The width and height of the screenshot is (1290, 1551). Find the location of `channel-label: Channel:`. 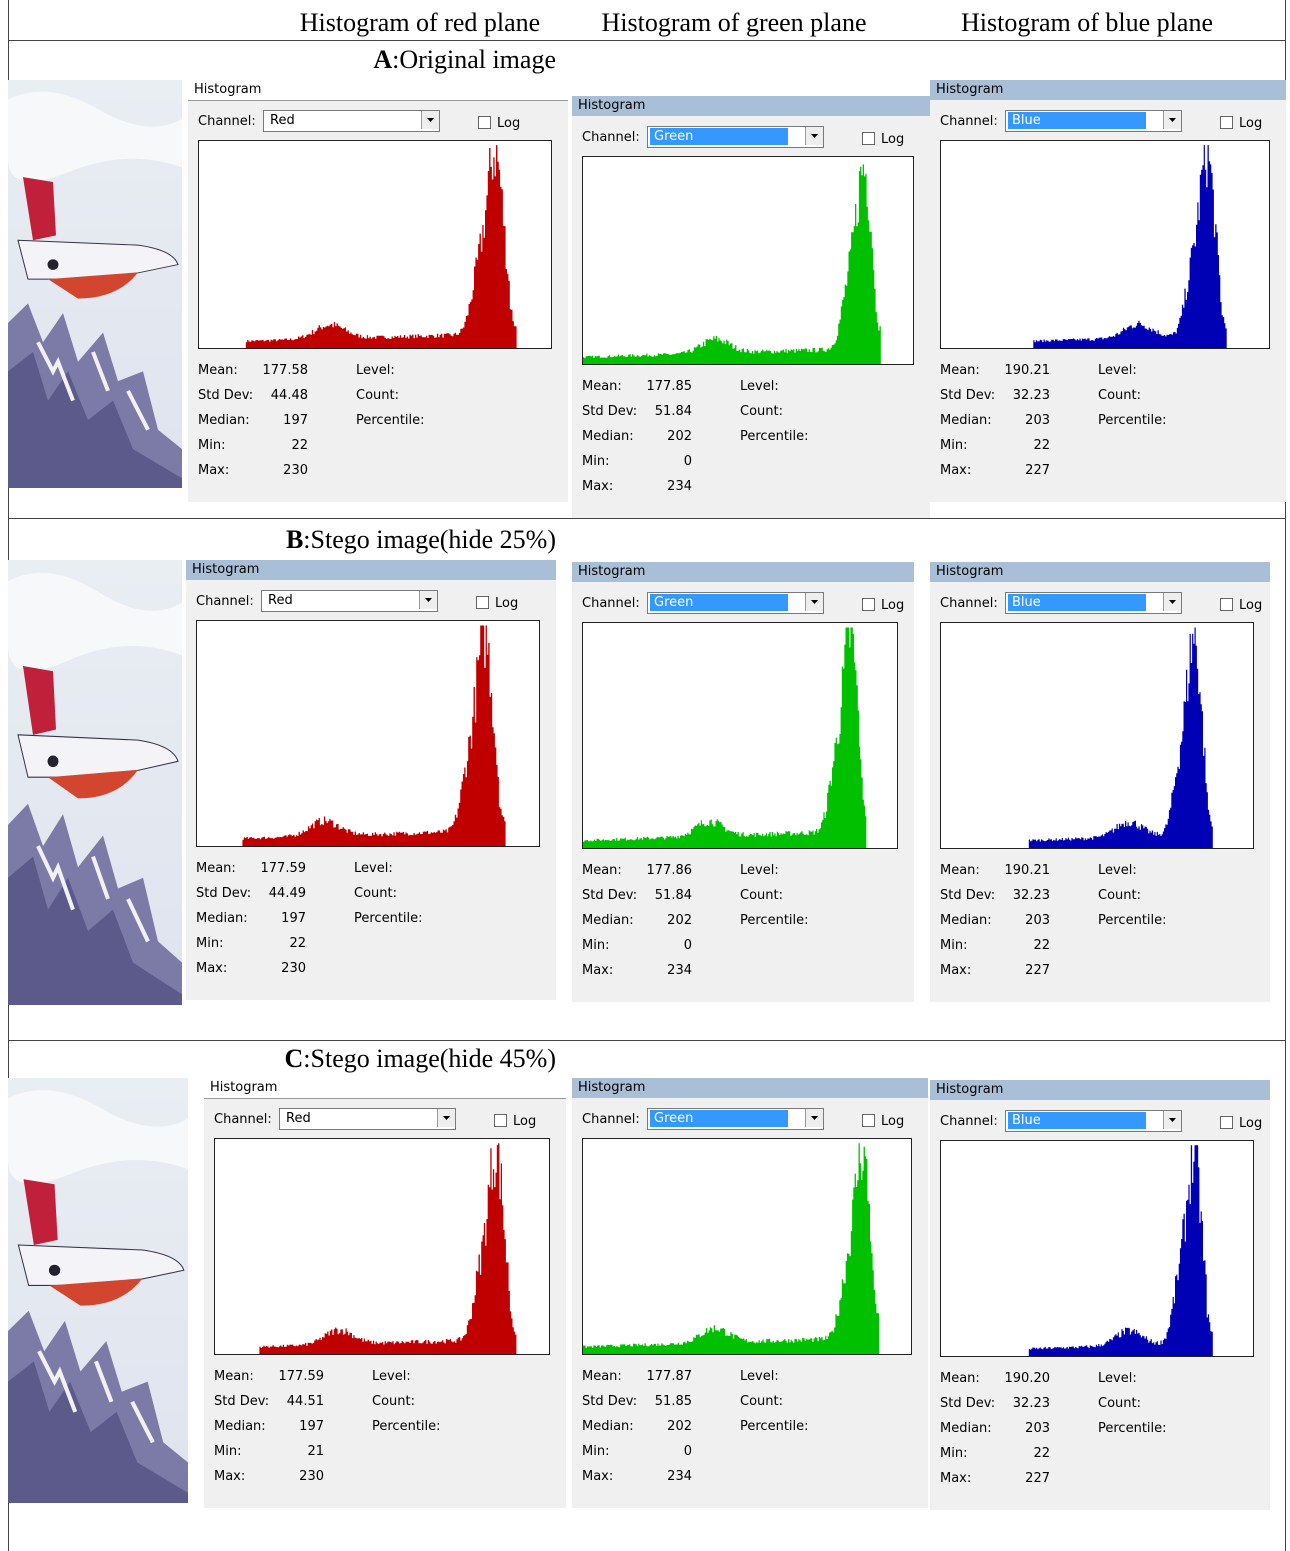

channel-label: Channel: is located at coordinates (611, 603).